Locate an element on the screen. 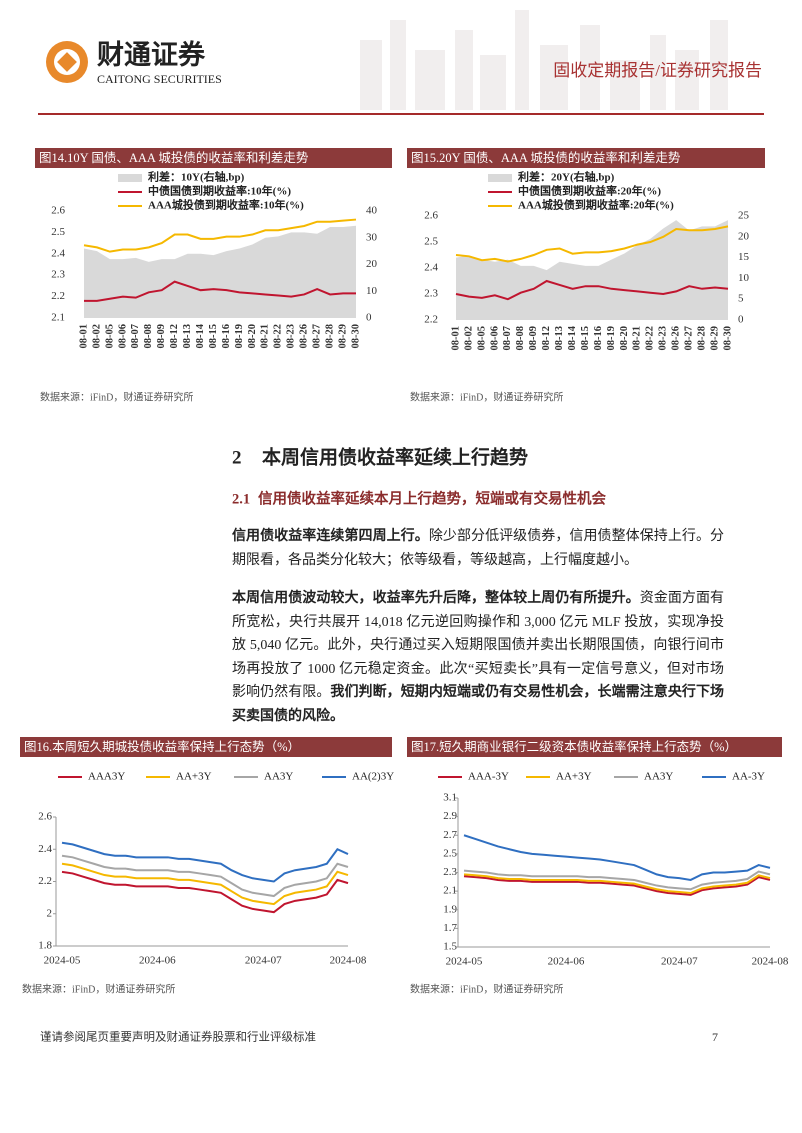 The image size is (802, 1133). y-tick-label: 2 is located at coordinates (50, 913).